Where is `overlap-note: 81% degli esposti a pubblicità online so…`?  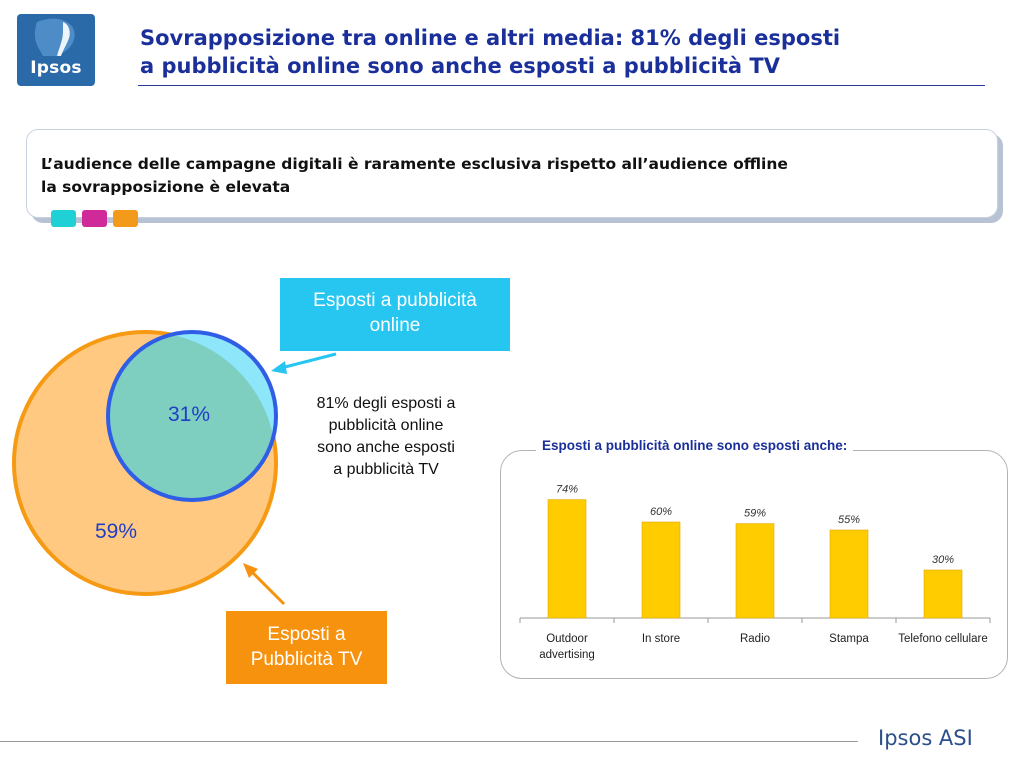 overlap-note: 81% degli esposti a pubblicità online so… is located at coordinates (386, 437).